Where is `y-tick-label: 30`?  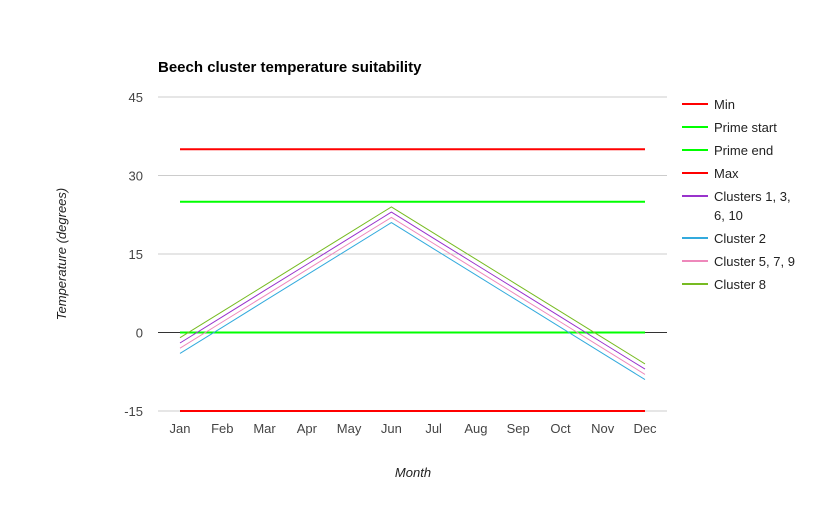 y-tick-label: 30 is located at coordinates (136, 176).